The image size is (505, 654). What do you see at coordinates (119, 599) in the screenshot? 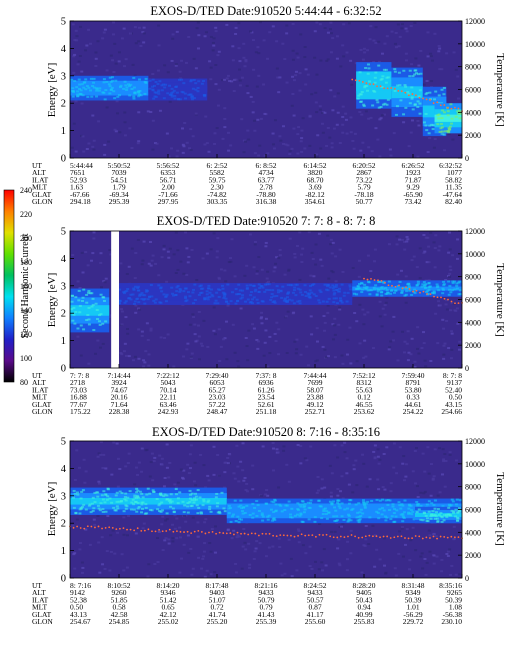
I see `table-cell: 51.85` at bounding box center [119, 599].